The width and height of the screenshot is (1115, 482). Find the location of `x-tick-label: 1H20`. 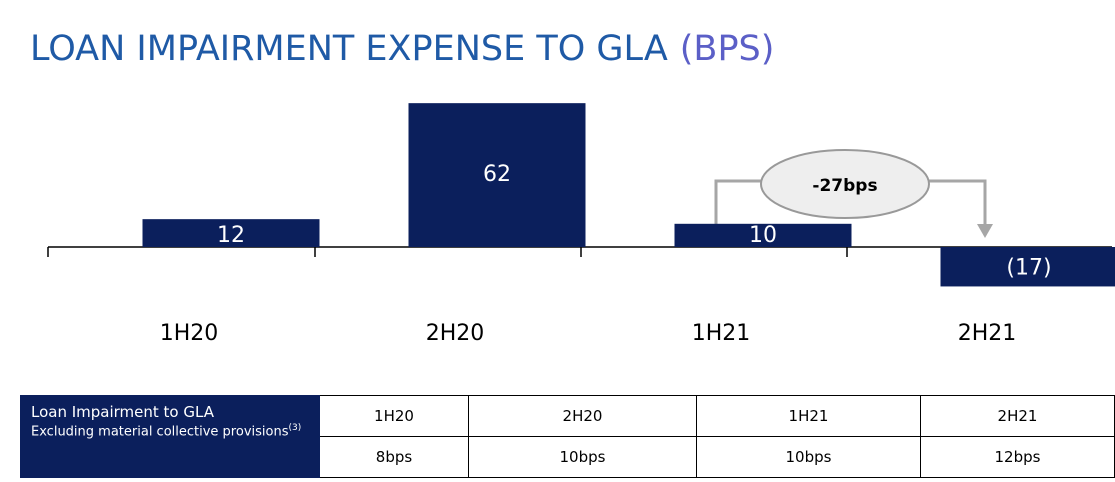

x-tick-label: 1H20 is located at coordinates (189, 333).